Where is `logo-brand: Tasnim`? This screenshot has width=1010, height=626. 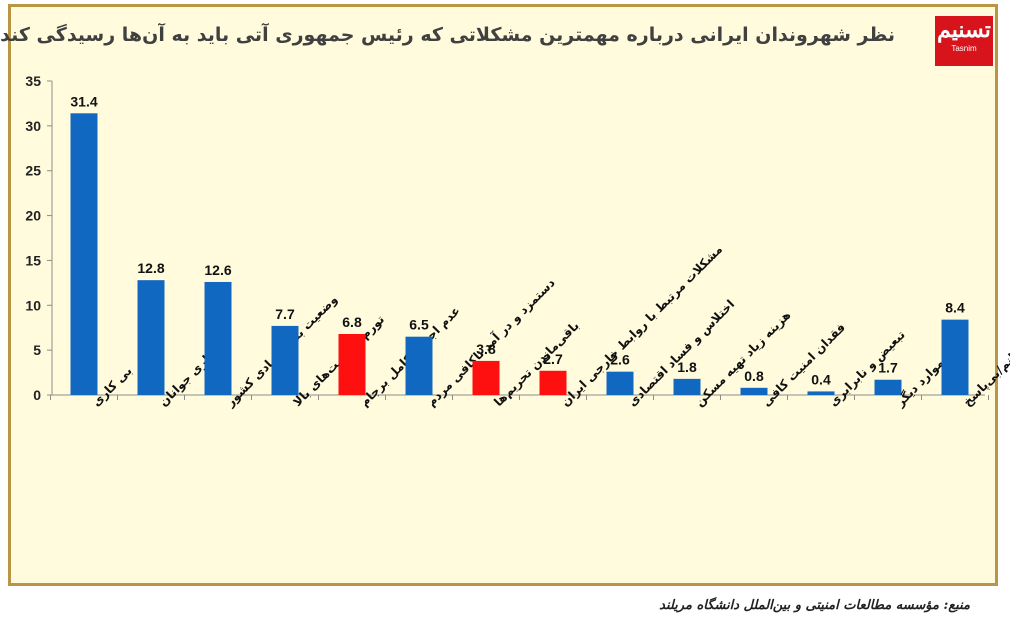
logo-brand: Tasnim is located at coordinates (964, 48).